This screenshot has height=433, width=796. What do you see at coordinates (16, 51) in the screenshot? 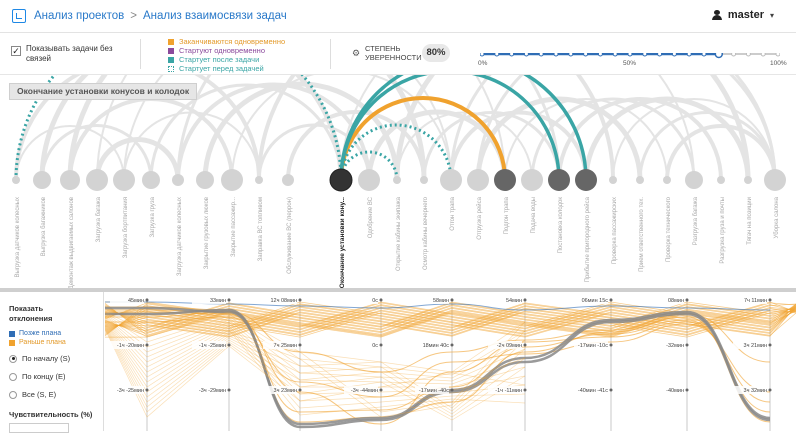
I see `show-unlinked-checkbox: ✓` at bounding box center [16, 51].